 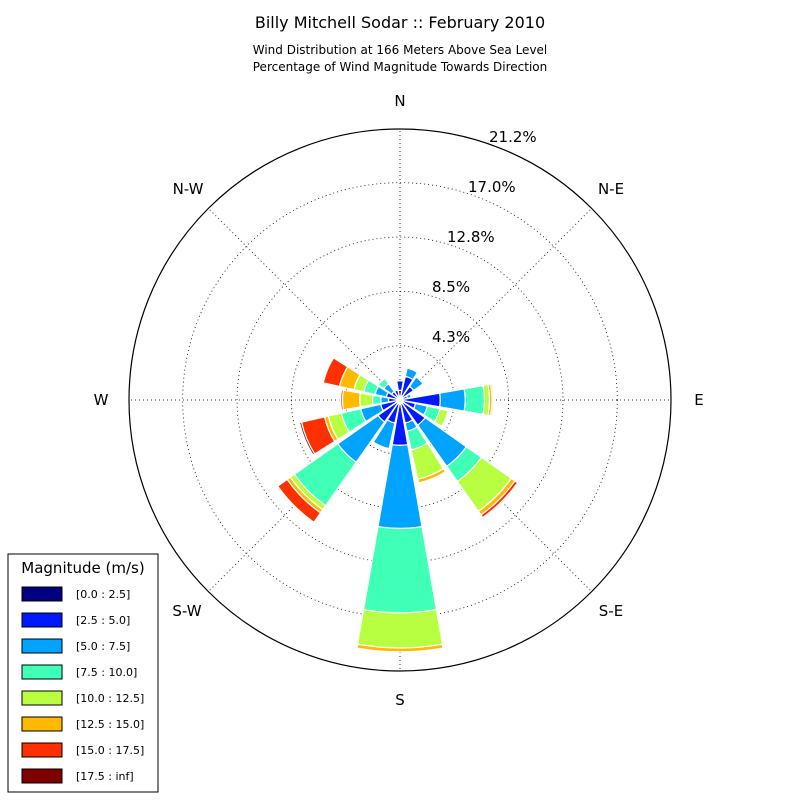 What do you see at coordinates (399, 101) in the screenshot?
I see `direction-label-n: N` at bounding box center [399, 101].